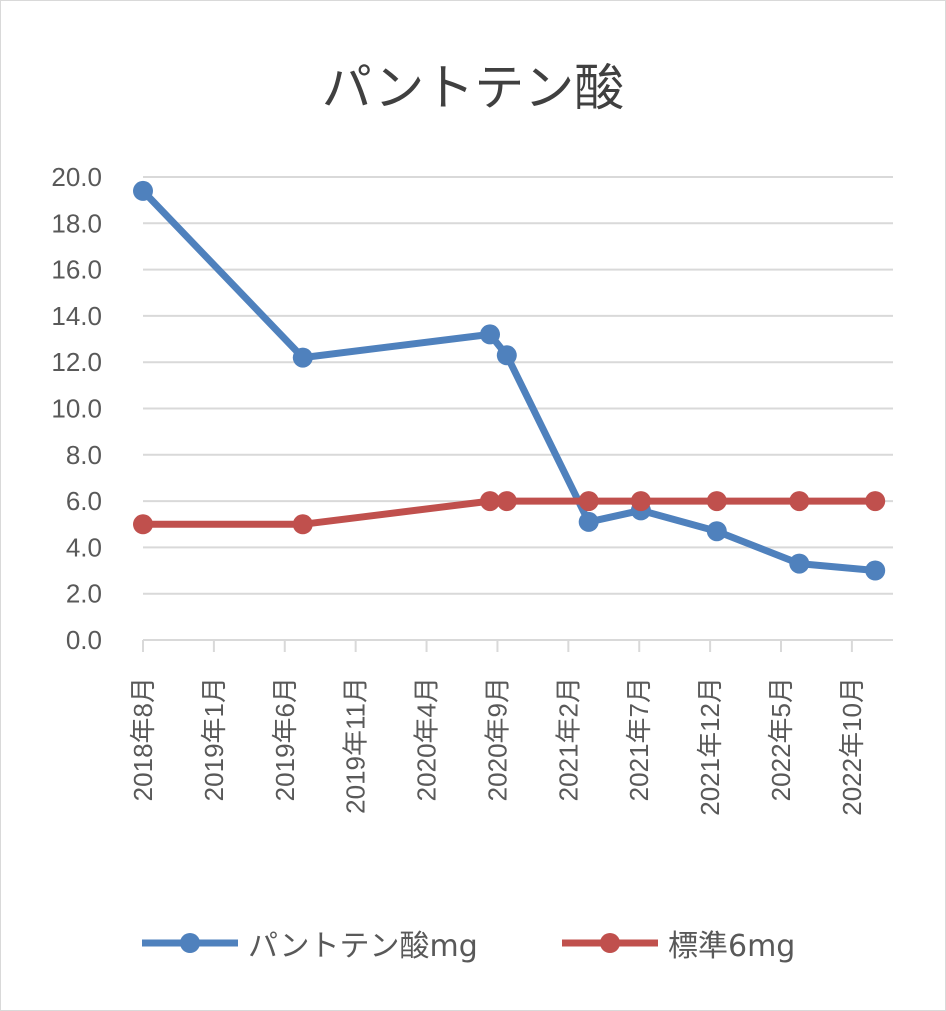 The image size is (946, 1011). Describe the element at coordinates (143, 739) in the screenshot. I see `x-tick-label: 2018年8月` at that location.